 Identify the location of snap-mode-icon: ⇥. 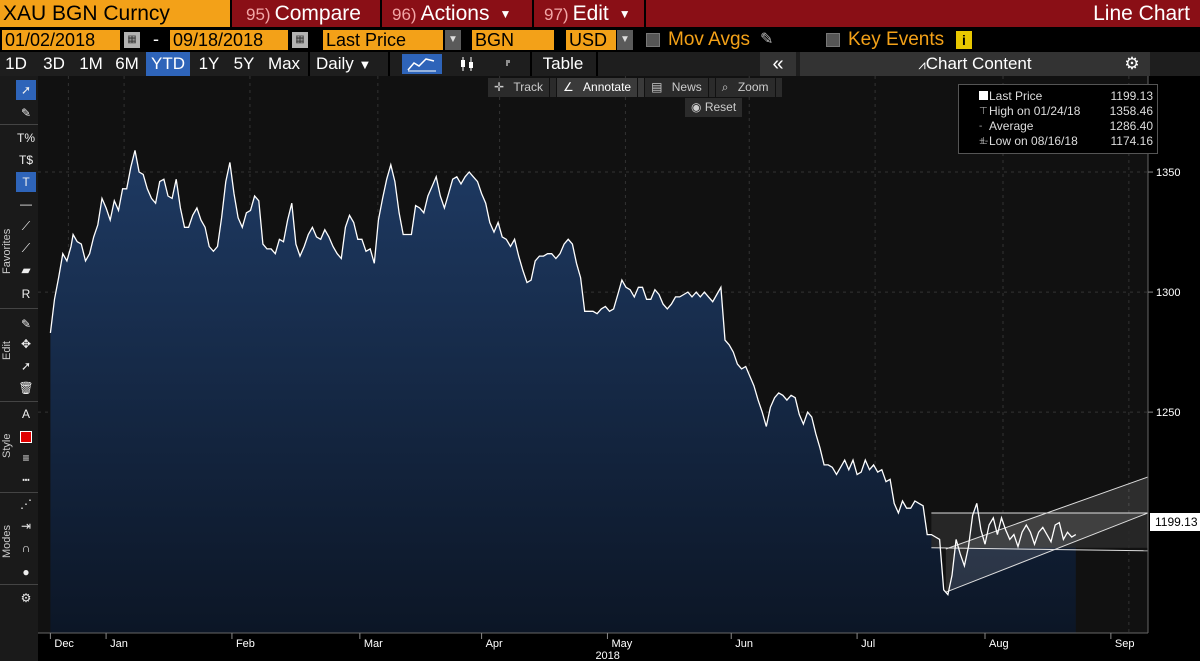
(26, 526).